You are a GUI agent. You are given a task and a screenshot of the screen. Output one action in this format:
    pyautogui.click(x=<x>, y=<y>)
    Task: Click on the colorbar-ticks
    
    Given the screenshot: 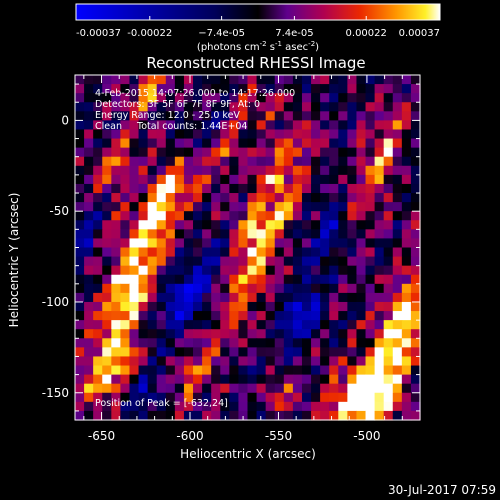 What is the action you would take?
    pyautogui.click(x=258, y=18)
    